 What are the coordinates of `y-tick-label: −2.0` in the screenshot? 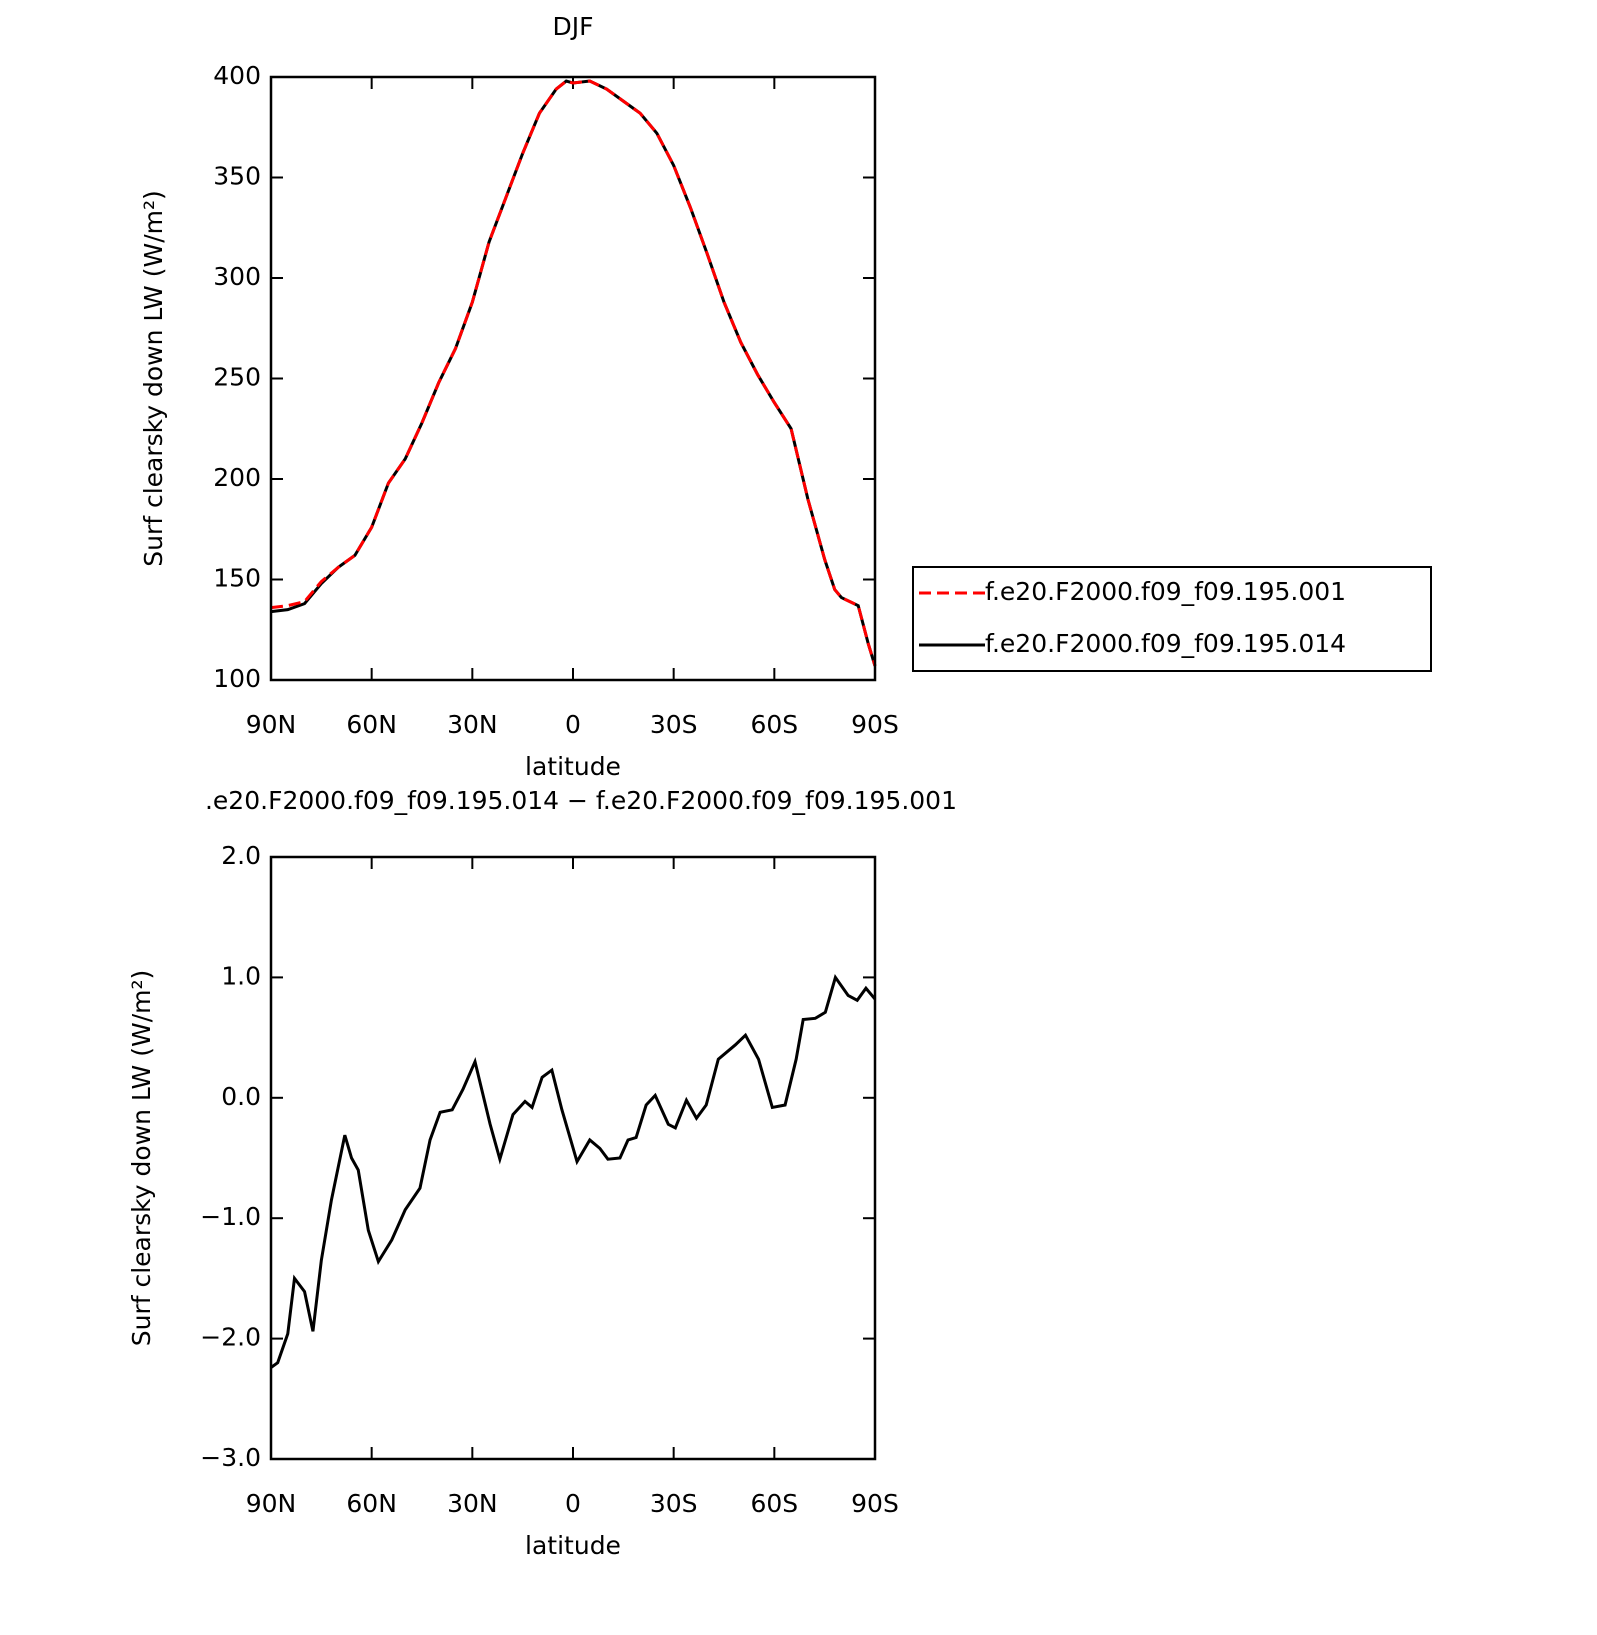 It's located at (230, 1337).